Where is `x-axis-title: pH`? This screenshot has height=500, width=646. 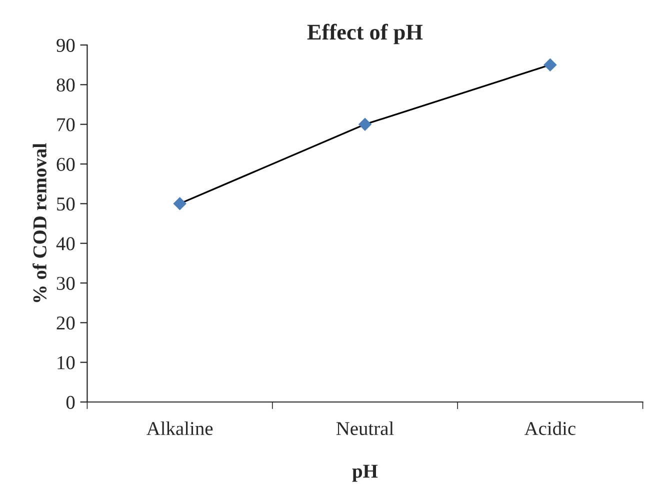 x-axis-title: pH is located at coordinates (365, 473).